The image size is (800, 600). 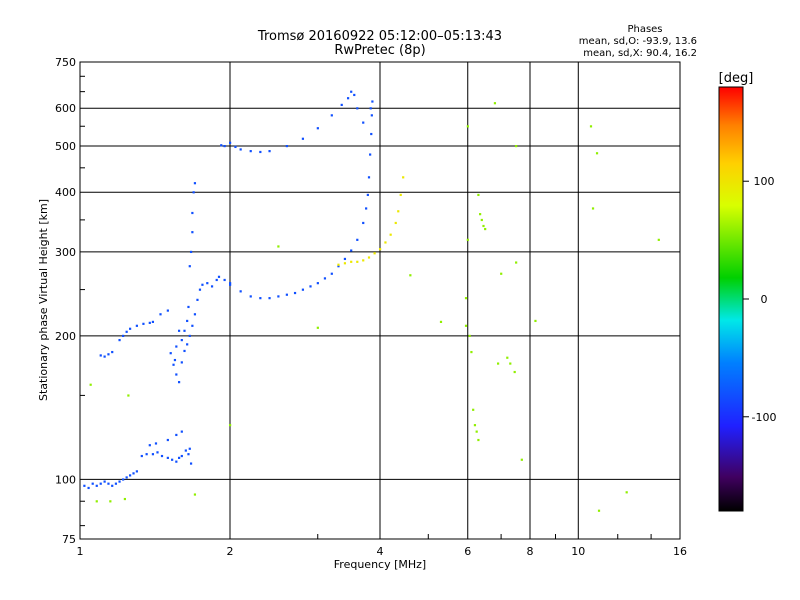 What do you see at coordinates (380, 551) in the screenshot?
I see `x-tick-label: 4` at bounding box center [380, 551].